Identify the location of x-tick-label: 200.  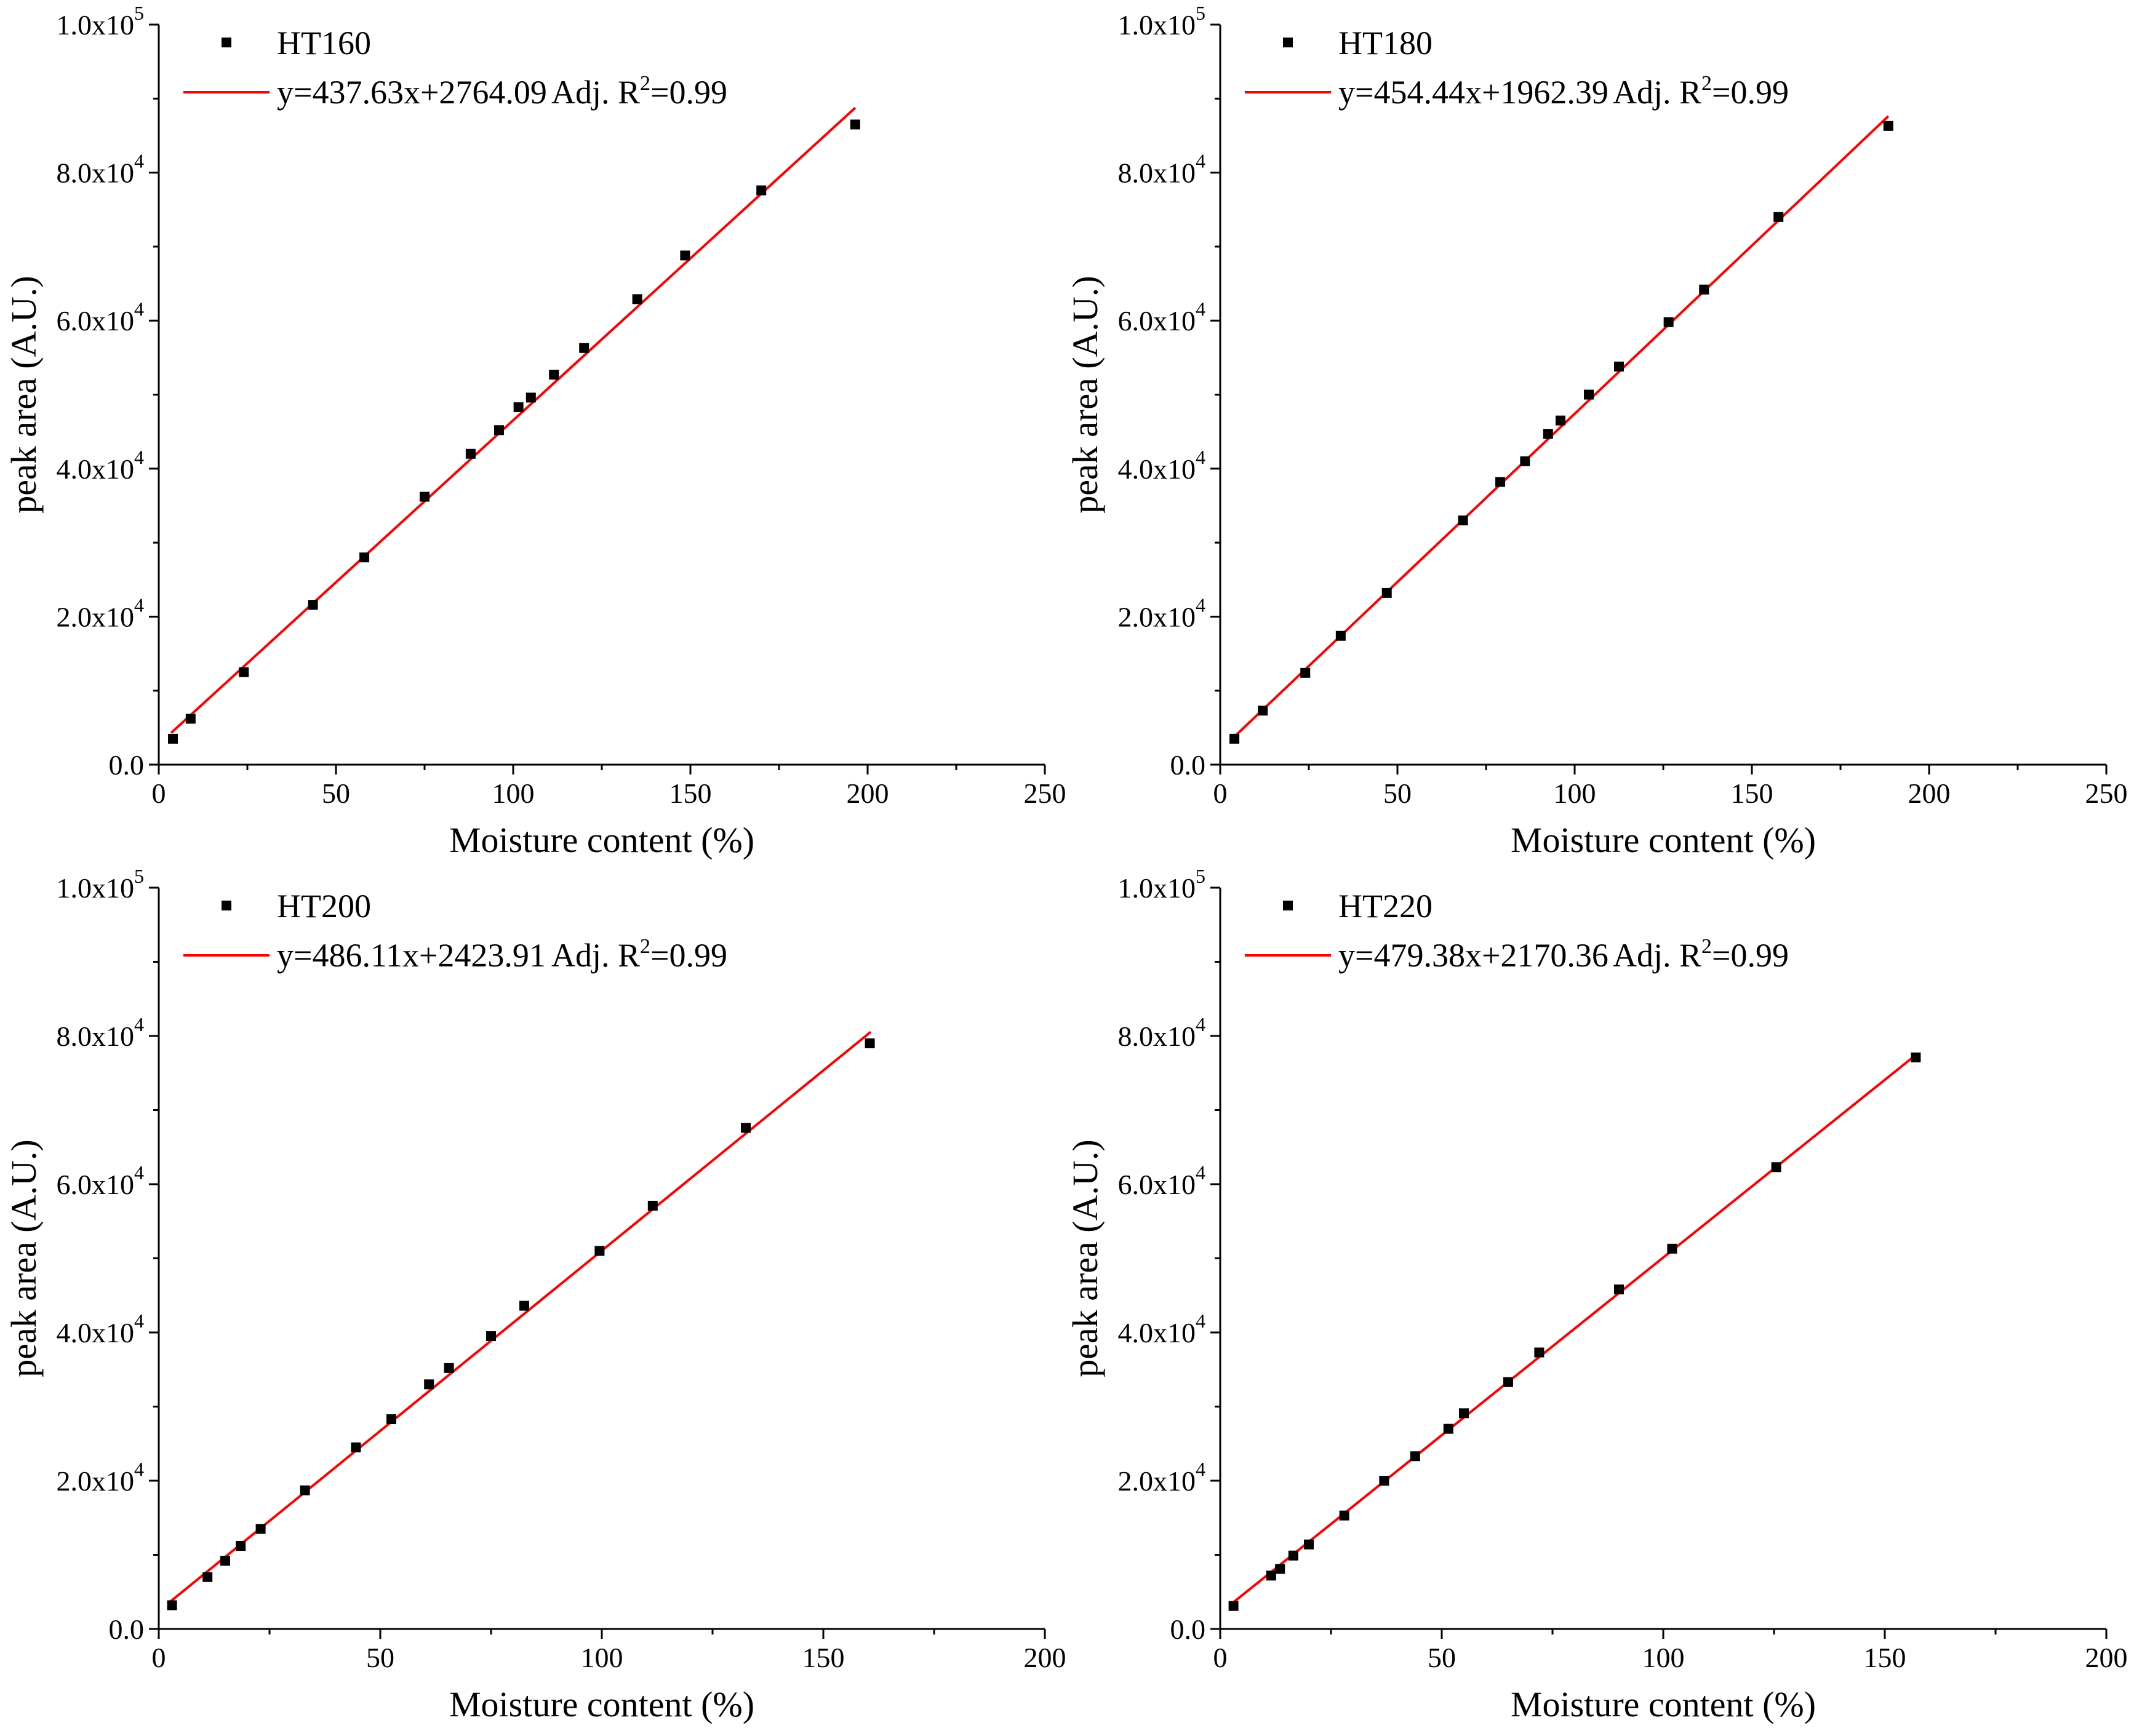
(1045, 1657).